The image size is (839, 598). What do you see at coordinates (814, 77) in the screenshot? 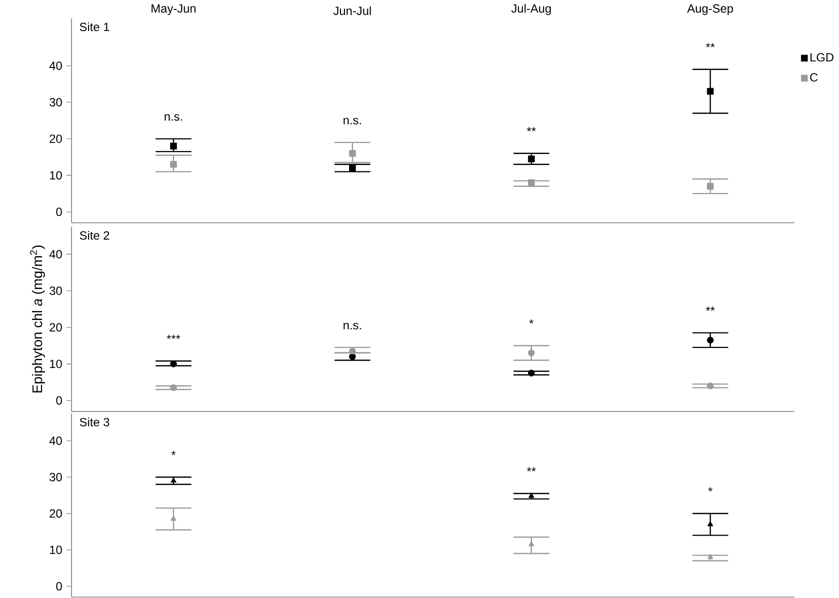
I see `legend-label: C` at bounding box center [814, 77].